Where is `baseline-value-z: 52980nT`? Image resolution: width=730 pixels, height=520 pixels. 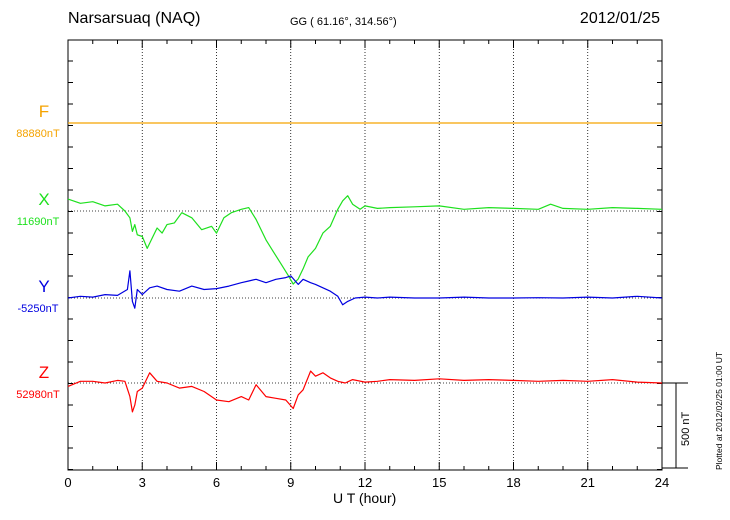
baseline-value-z: 52980nT is located at coordinates (38, 395).